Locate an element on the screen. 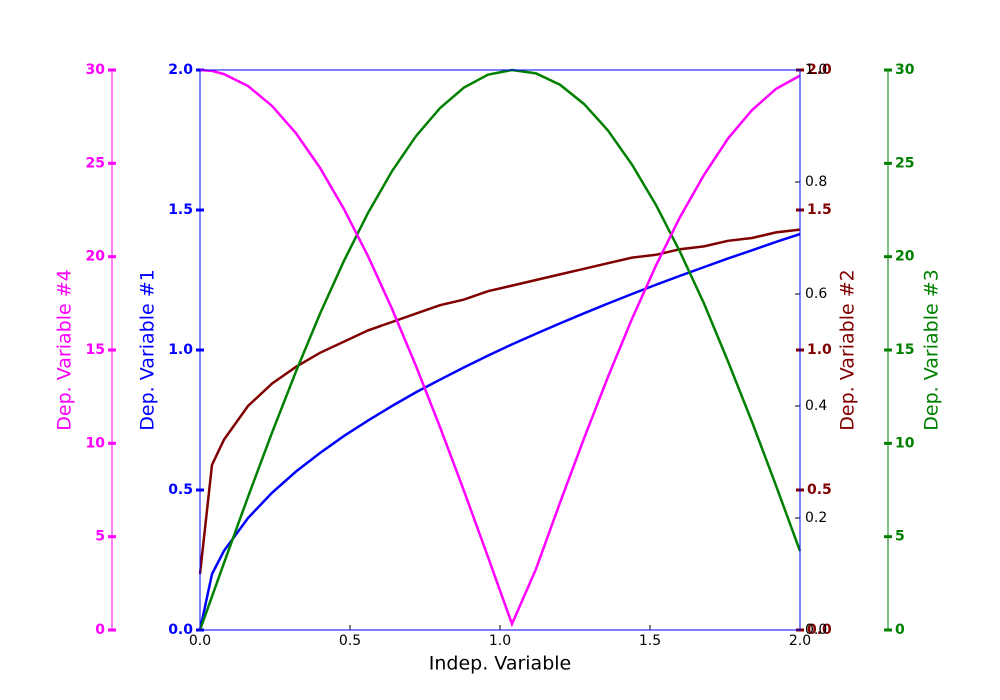 This screenshot has height=700, width=1000. y-axis-label: Dep. Variable #2 is located at coordinates (848, 349).